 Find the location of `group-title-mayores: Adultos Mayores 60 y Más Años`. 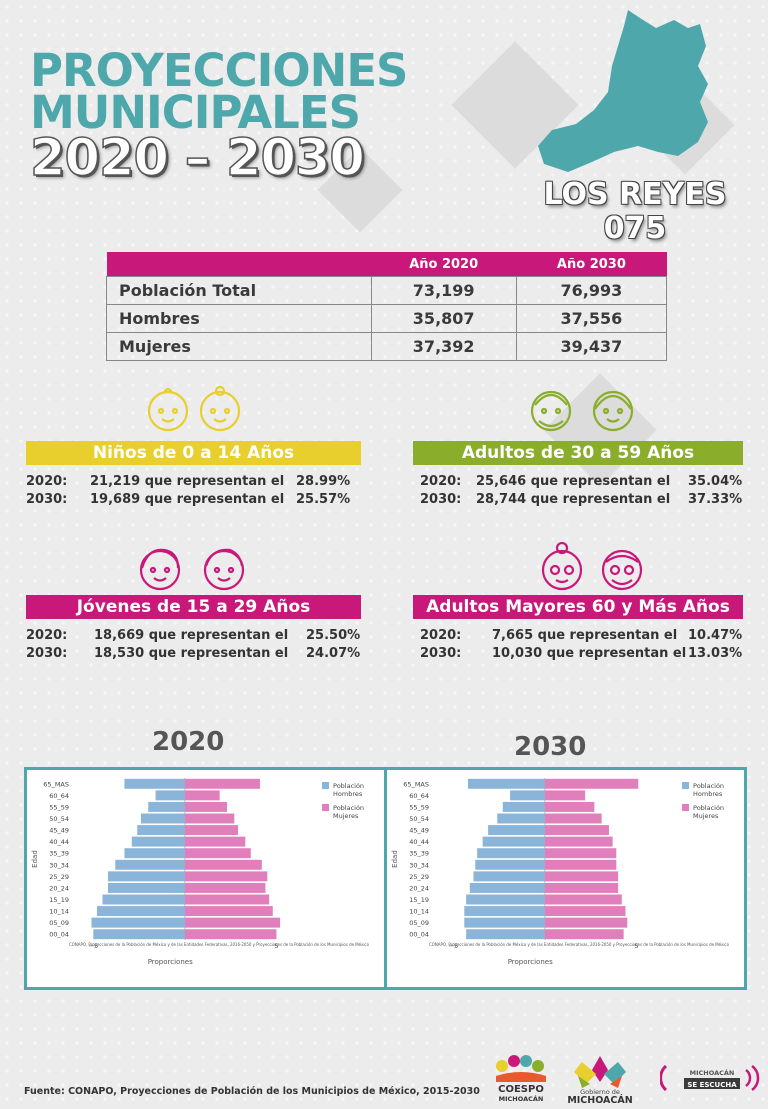

group-title-mayores: Adultos Mayores 60 y Más Años is located at coordinates (578, 607).